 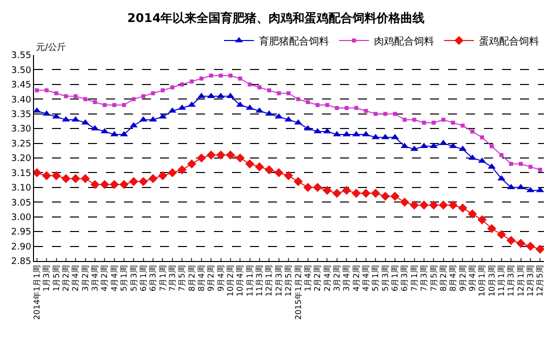 What do you see at coordinates (472, 278) in the screenshot?
I see `x-tick-label: 9月4周` at bounding box center [472, 278].